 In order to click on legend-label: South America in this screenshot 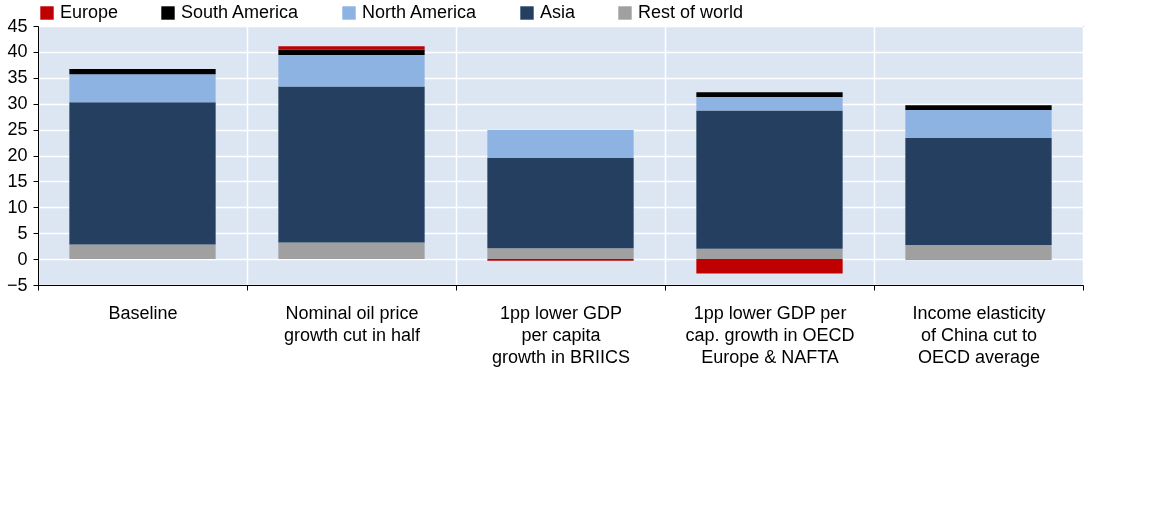, I will do `click(240, 12)`.